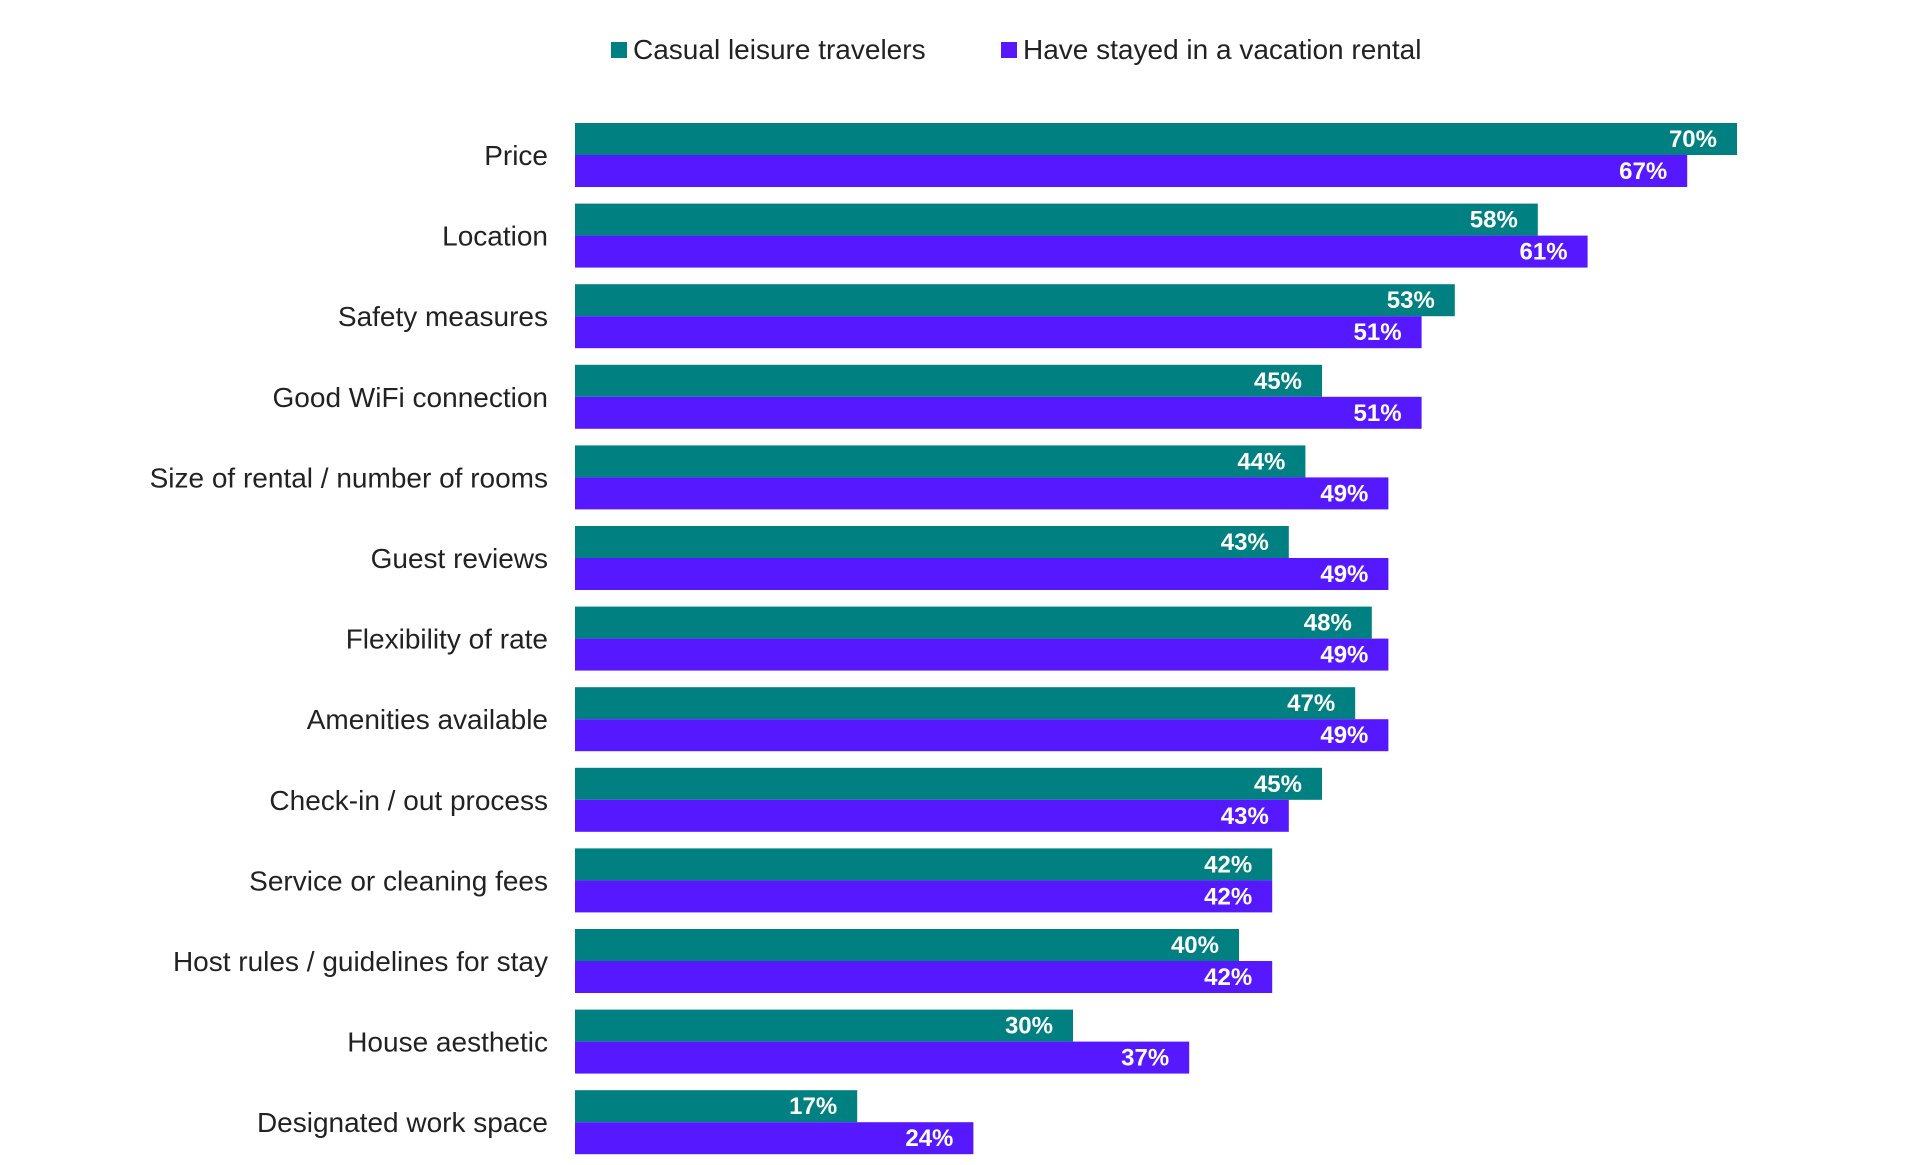 The image size is (1920, 1165). What do you see at coordinates (427, 719) in the screenshot?
I see `category-label: Amenities available` at bounding box center [427, 719].